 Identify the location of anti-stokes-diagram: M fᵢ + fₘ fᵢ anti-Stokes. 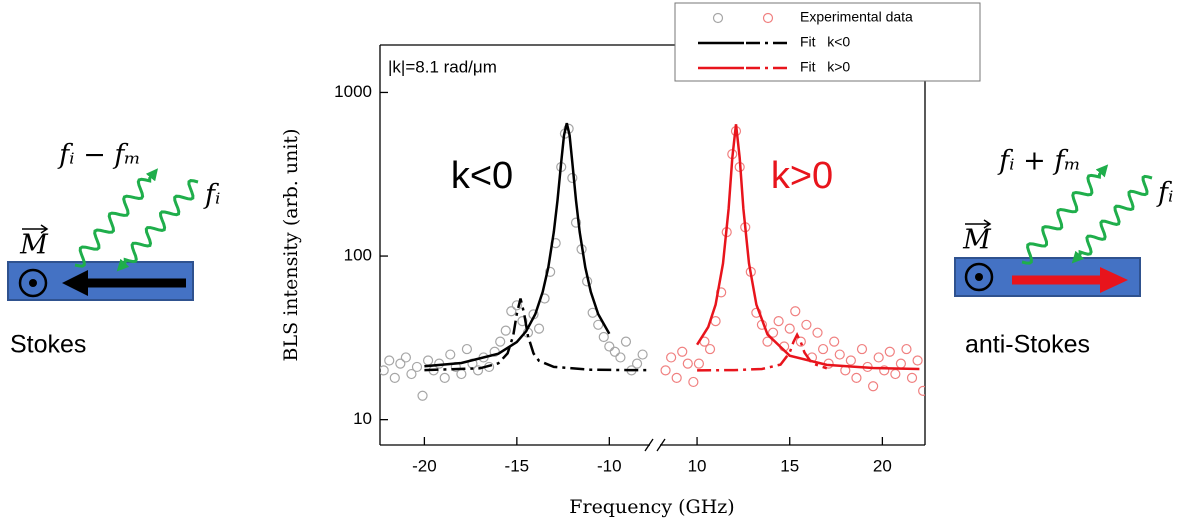
(1063, 252).